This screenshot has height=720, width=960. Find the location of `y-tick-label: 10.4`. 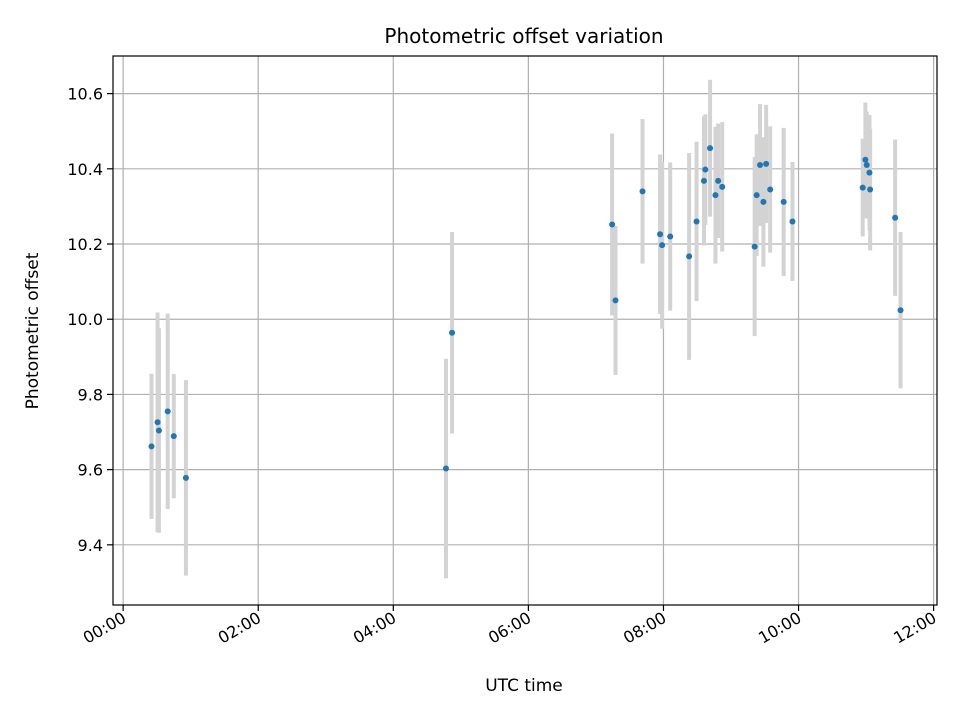

y-tick-label: 10.4 is located at coordinates (85, 169).